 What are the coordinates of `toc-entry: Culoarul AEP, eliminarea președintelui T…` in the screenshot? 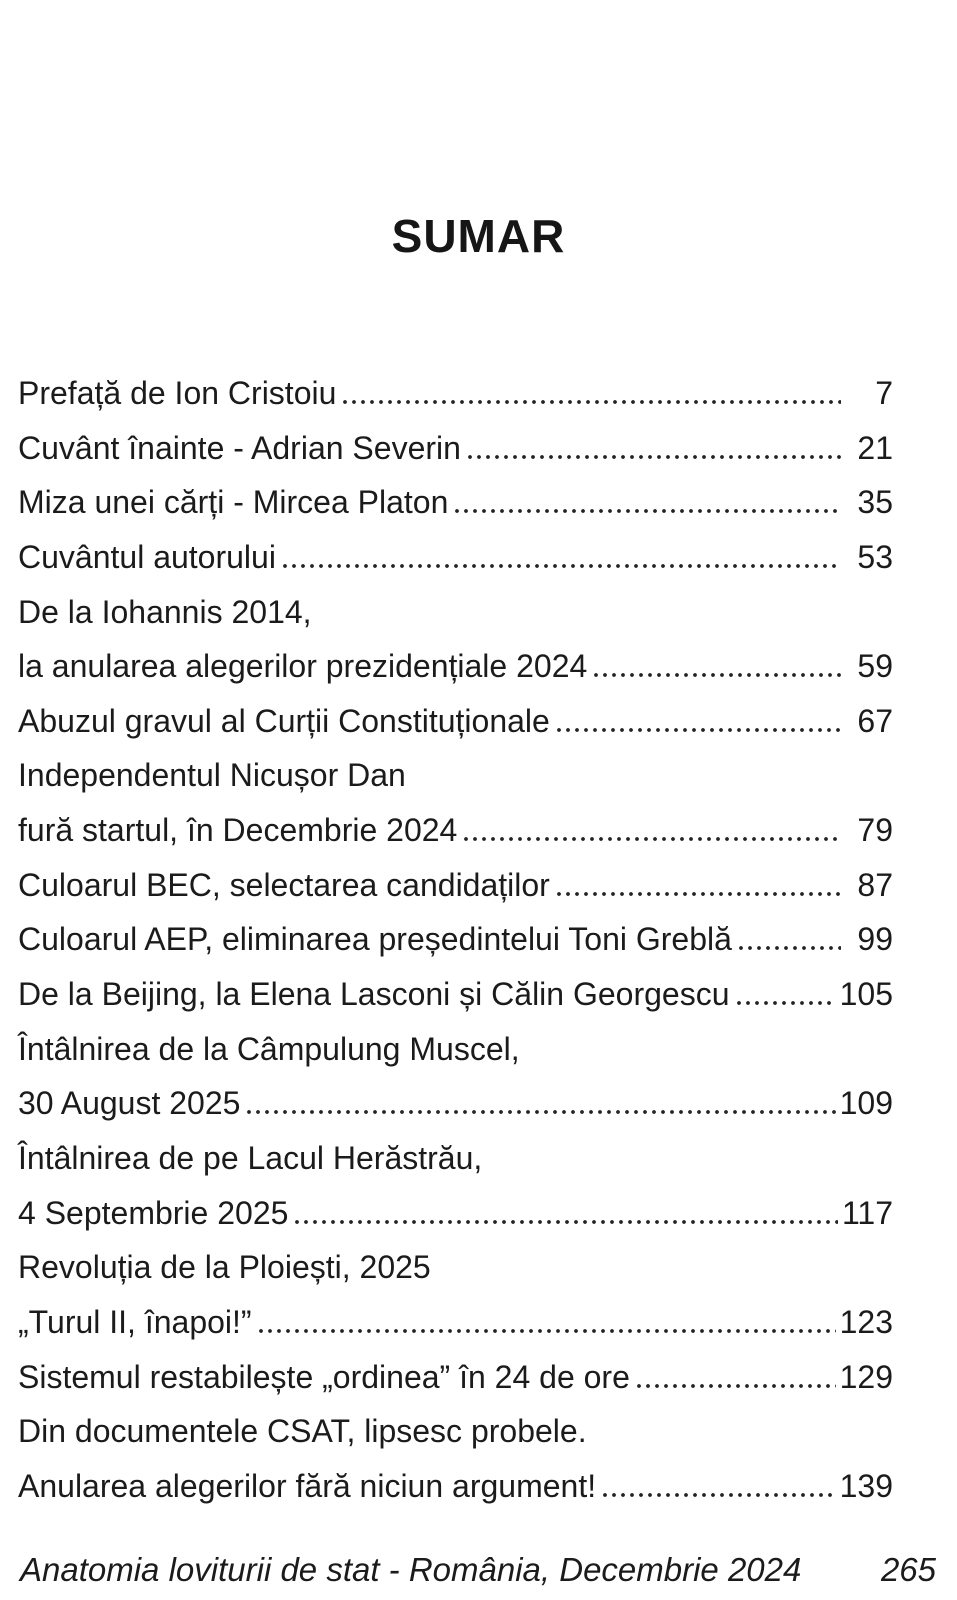 It's located at (455, 948).